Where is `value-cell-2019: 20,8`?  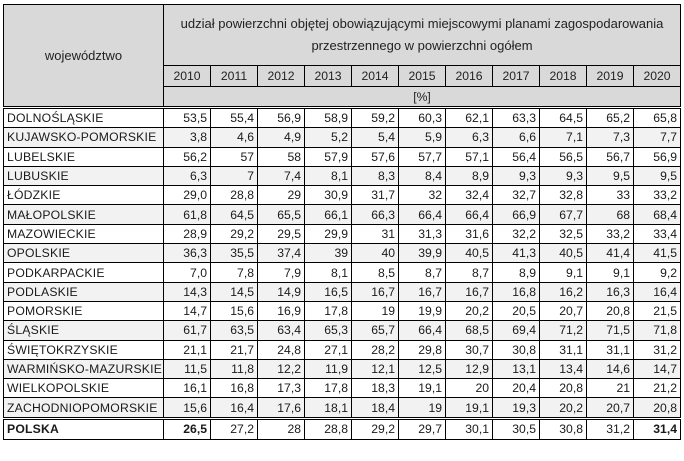 value-cell-2019: 20,8 is located at coordinates (610, 311).